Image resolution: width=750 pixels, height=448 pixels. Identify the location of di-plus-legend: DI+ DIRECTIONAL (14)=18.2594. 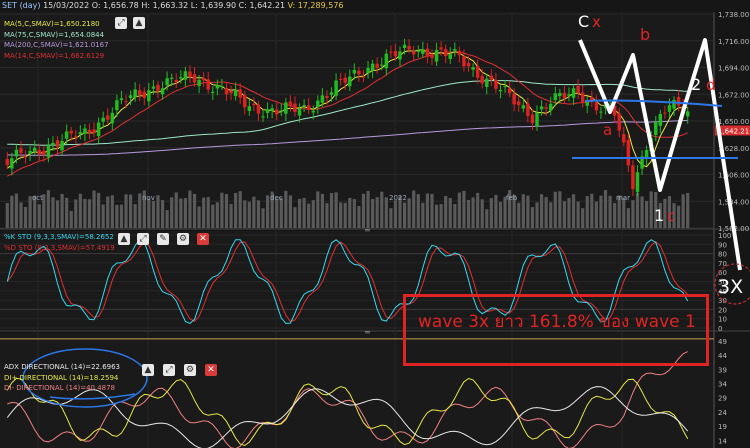
(61, 377).